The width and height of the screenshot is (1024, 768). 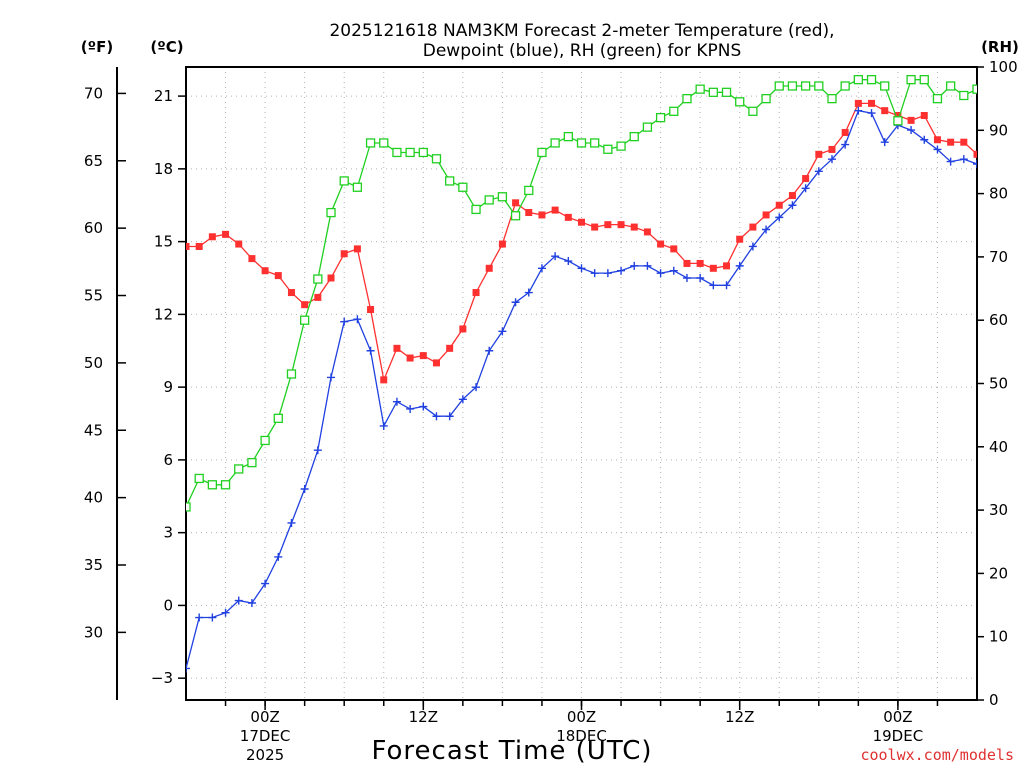 What do you see at coordinates (994, 700) in the screenshot?
I see `rh-tick-label: 0` at bounding box center [994, 700].